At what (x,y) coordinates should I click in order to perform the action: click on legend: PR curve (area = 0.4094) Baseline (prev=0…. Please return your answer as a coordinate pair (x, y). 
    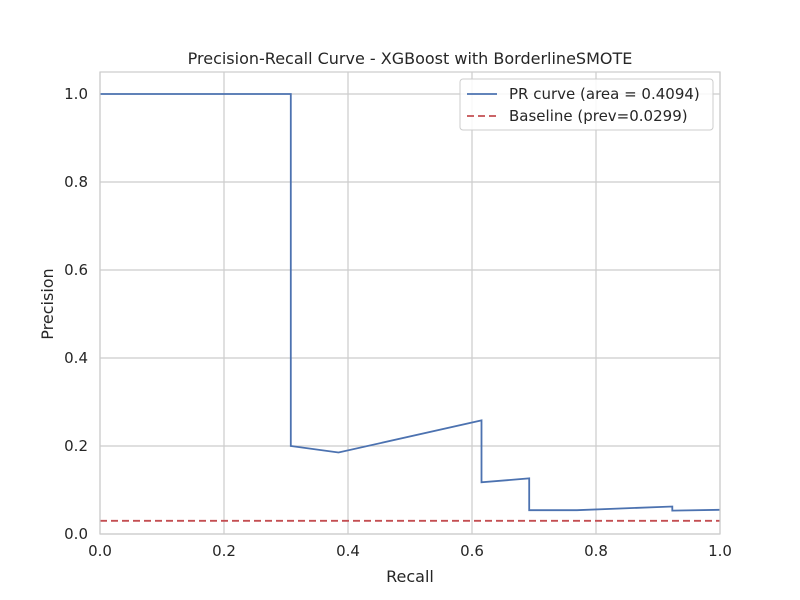
    Looking at the image, I should click on (586, 104).